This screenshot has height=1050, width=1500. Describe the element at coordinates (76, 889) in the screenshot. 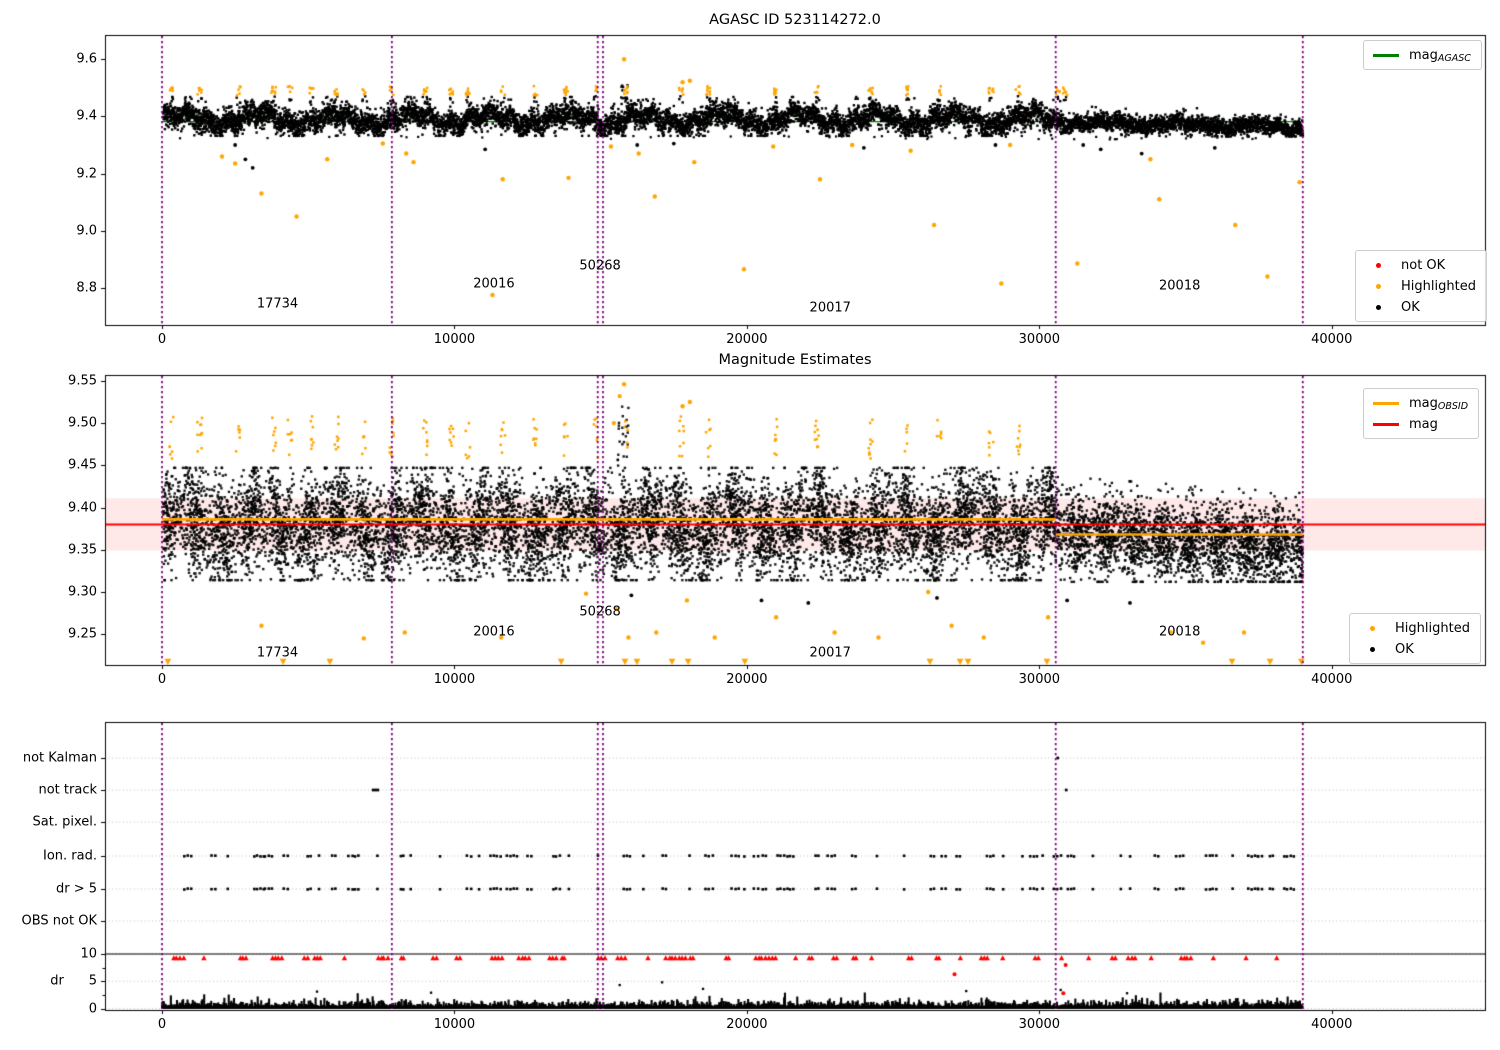

I see `flag-row-label: dr > 5` at that location.